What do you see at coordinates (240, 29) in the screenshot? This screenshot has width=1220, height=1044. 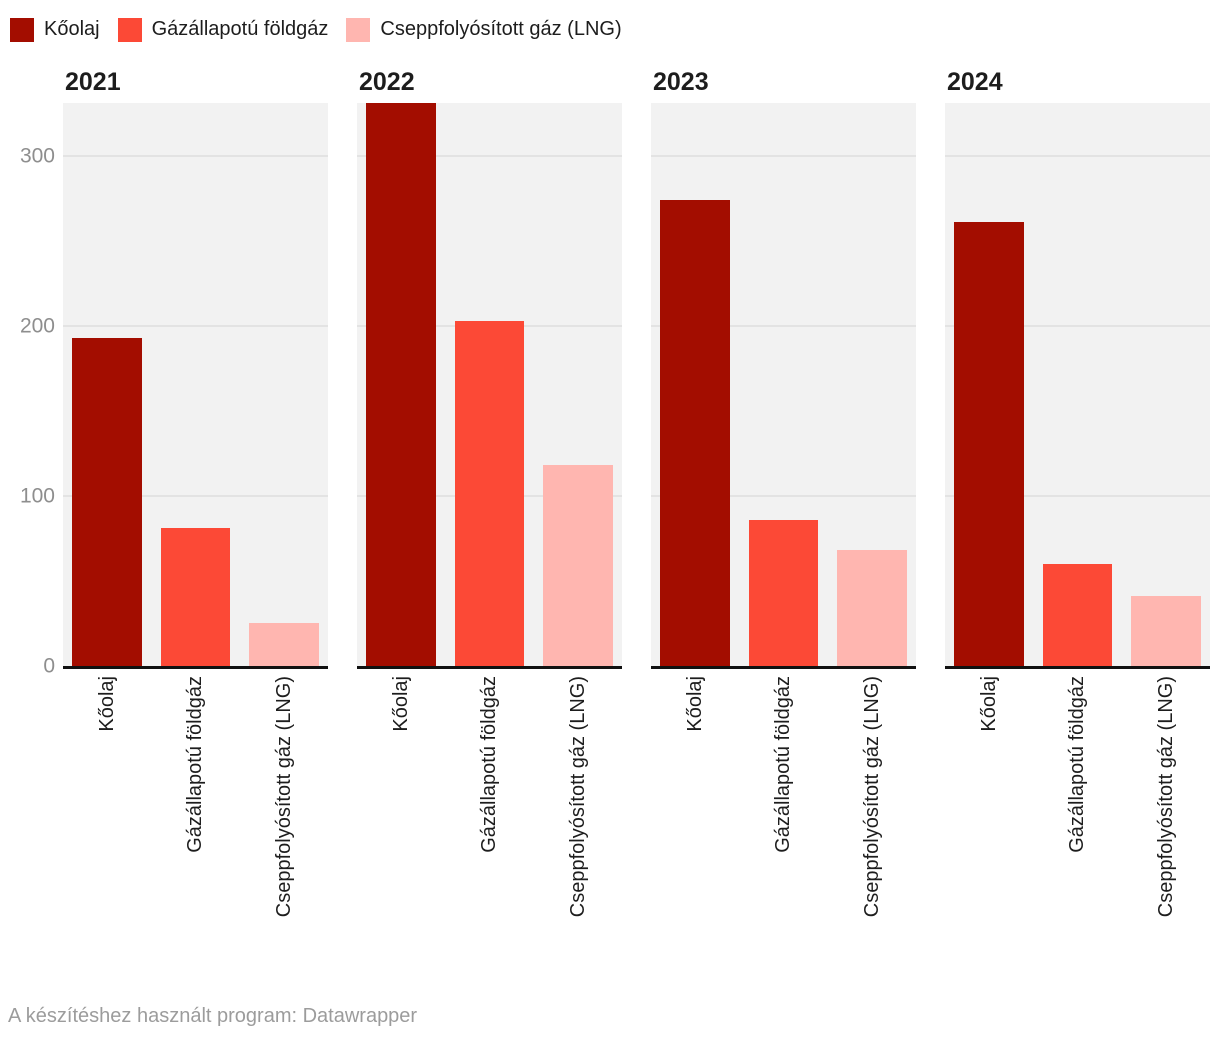 I see `legend-label: Gázállapotú földgáz` at bounding box center [240, 29].